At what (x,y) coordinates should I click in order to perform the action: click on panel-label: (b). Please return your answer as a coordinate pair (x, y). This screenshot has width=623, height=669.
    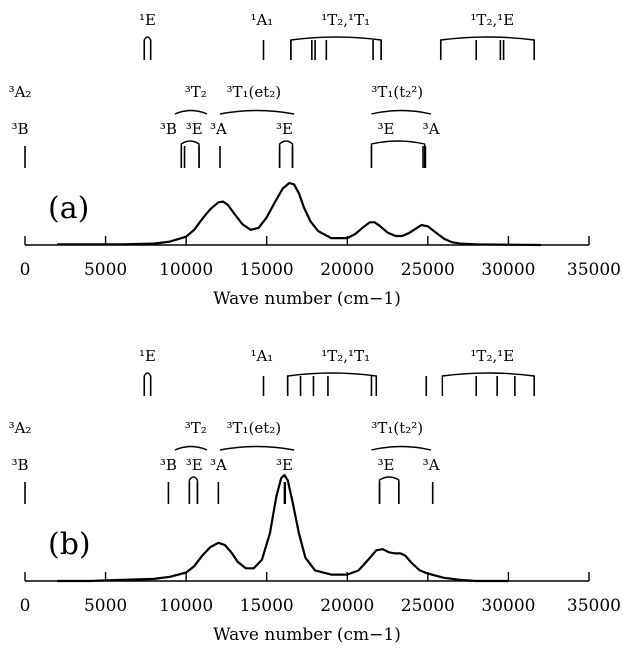
    Looking at the image, I should click on (69, 544).